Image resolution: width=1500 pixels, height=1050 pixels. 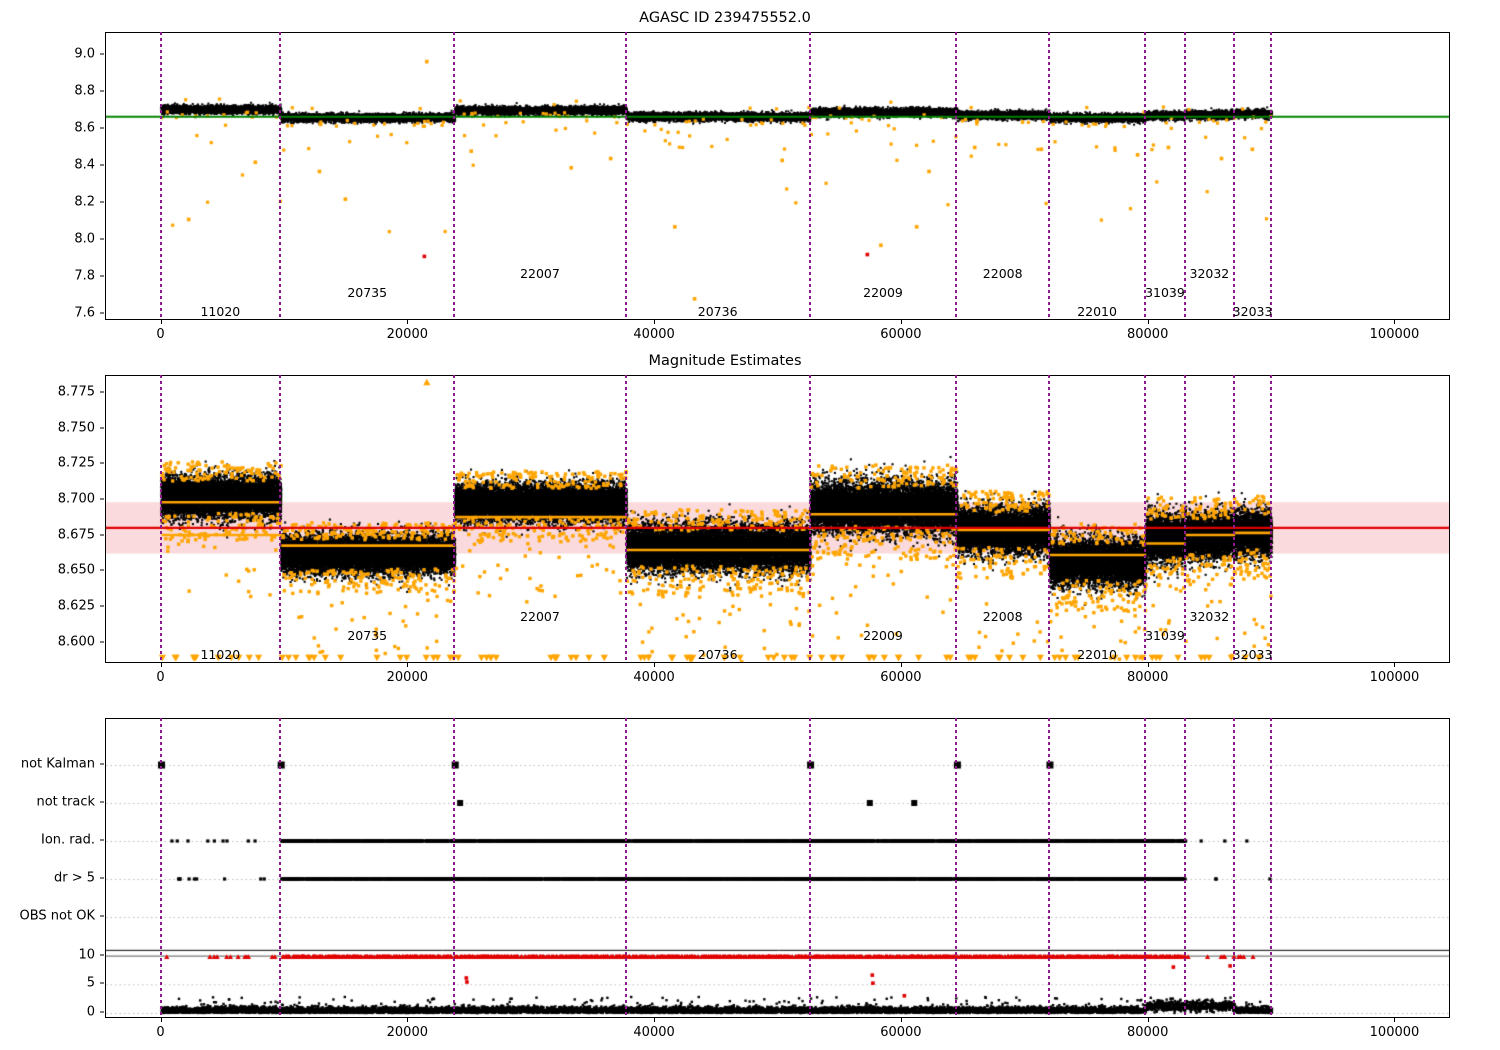 What do you see at coordinates (160, 677) in the screenshot?
I see `panel2-x-tick-label: 0` at bounding box center [160, 677].